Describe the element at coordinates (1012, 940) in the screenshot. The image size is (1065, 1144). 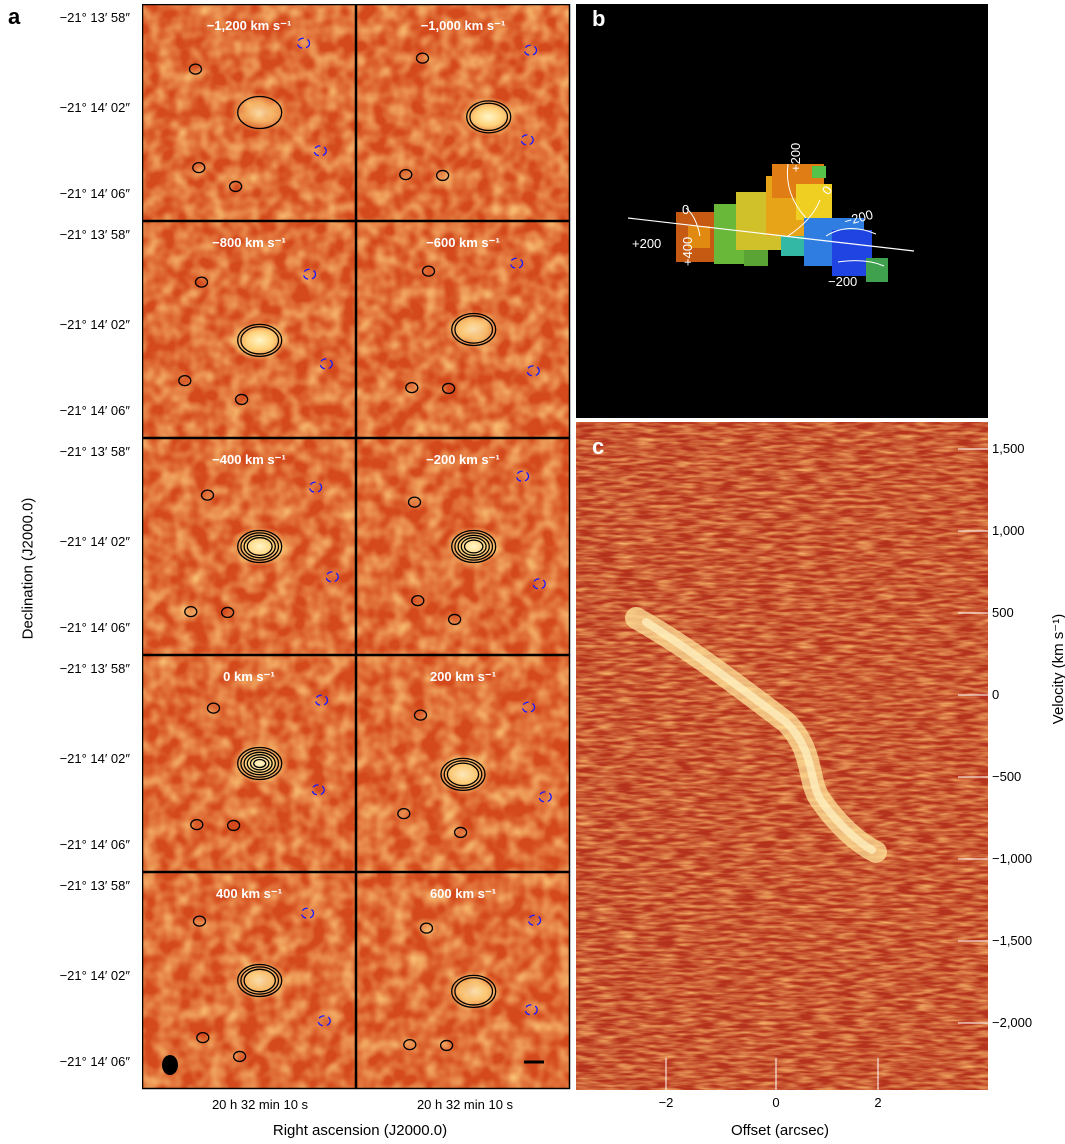
I see `pv-y-tick-label: −1,500` at that location.